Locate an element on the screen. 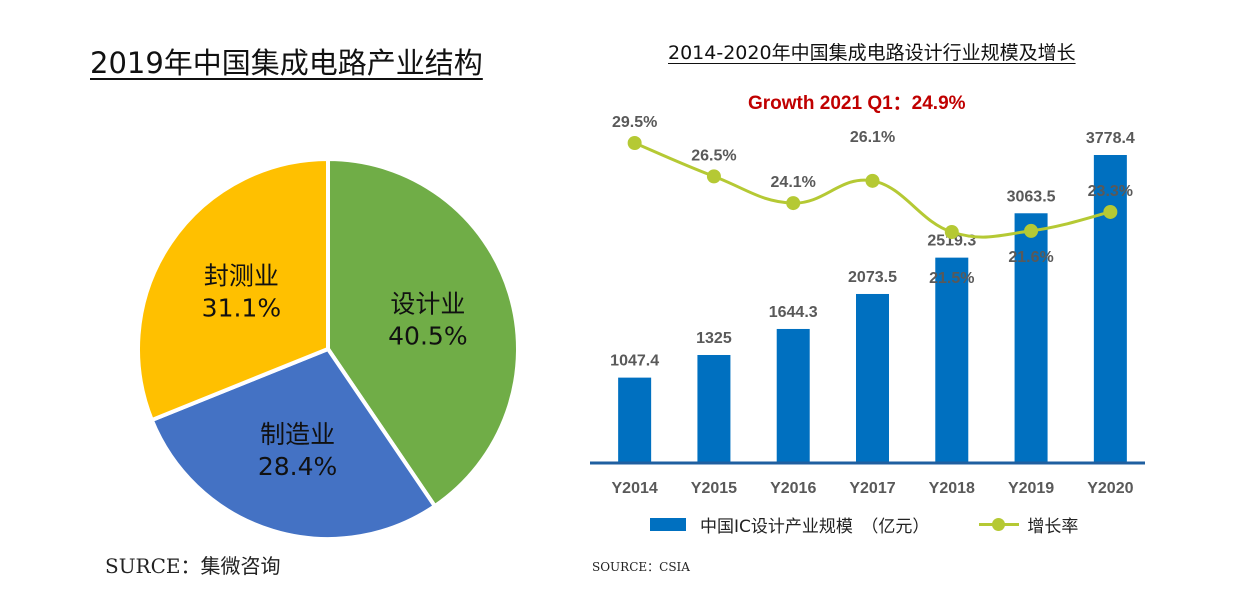 The width and height of the screenshot is (1239, 612). growth-point-Y2018 is located at coordinates (951, 232).